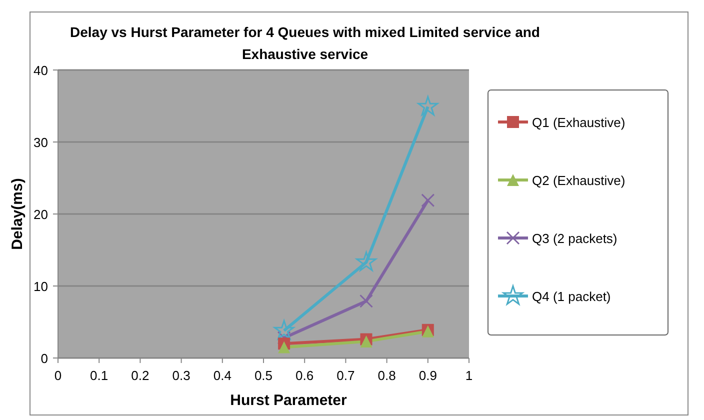 The width and height of the screenshot is (704, 420). I want to click on legend-label: Q3 (2 packets), so click(575, 238).